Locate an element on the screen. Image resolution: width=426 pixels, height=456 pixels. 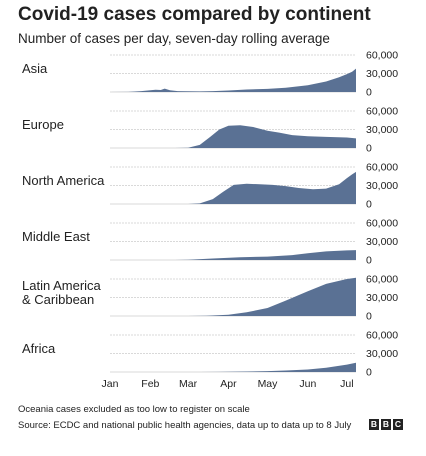
y-tick-label-1-2: 30,000 is located at coordinates (382, 74).